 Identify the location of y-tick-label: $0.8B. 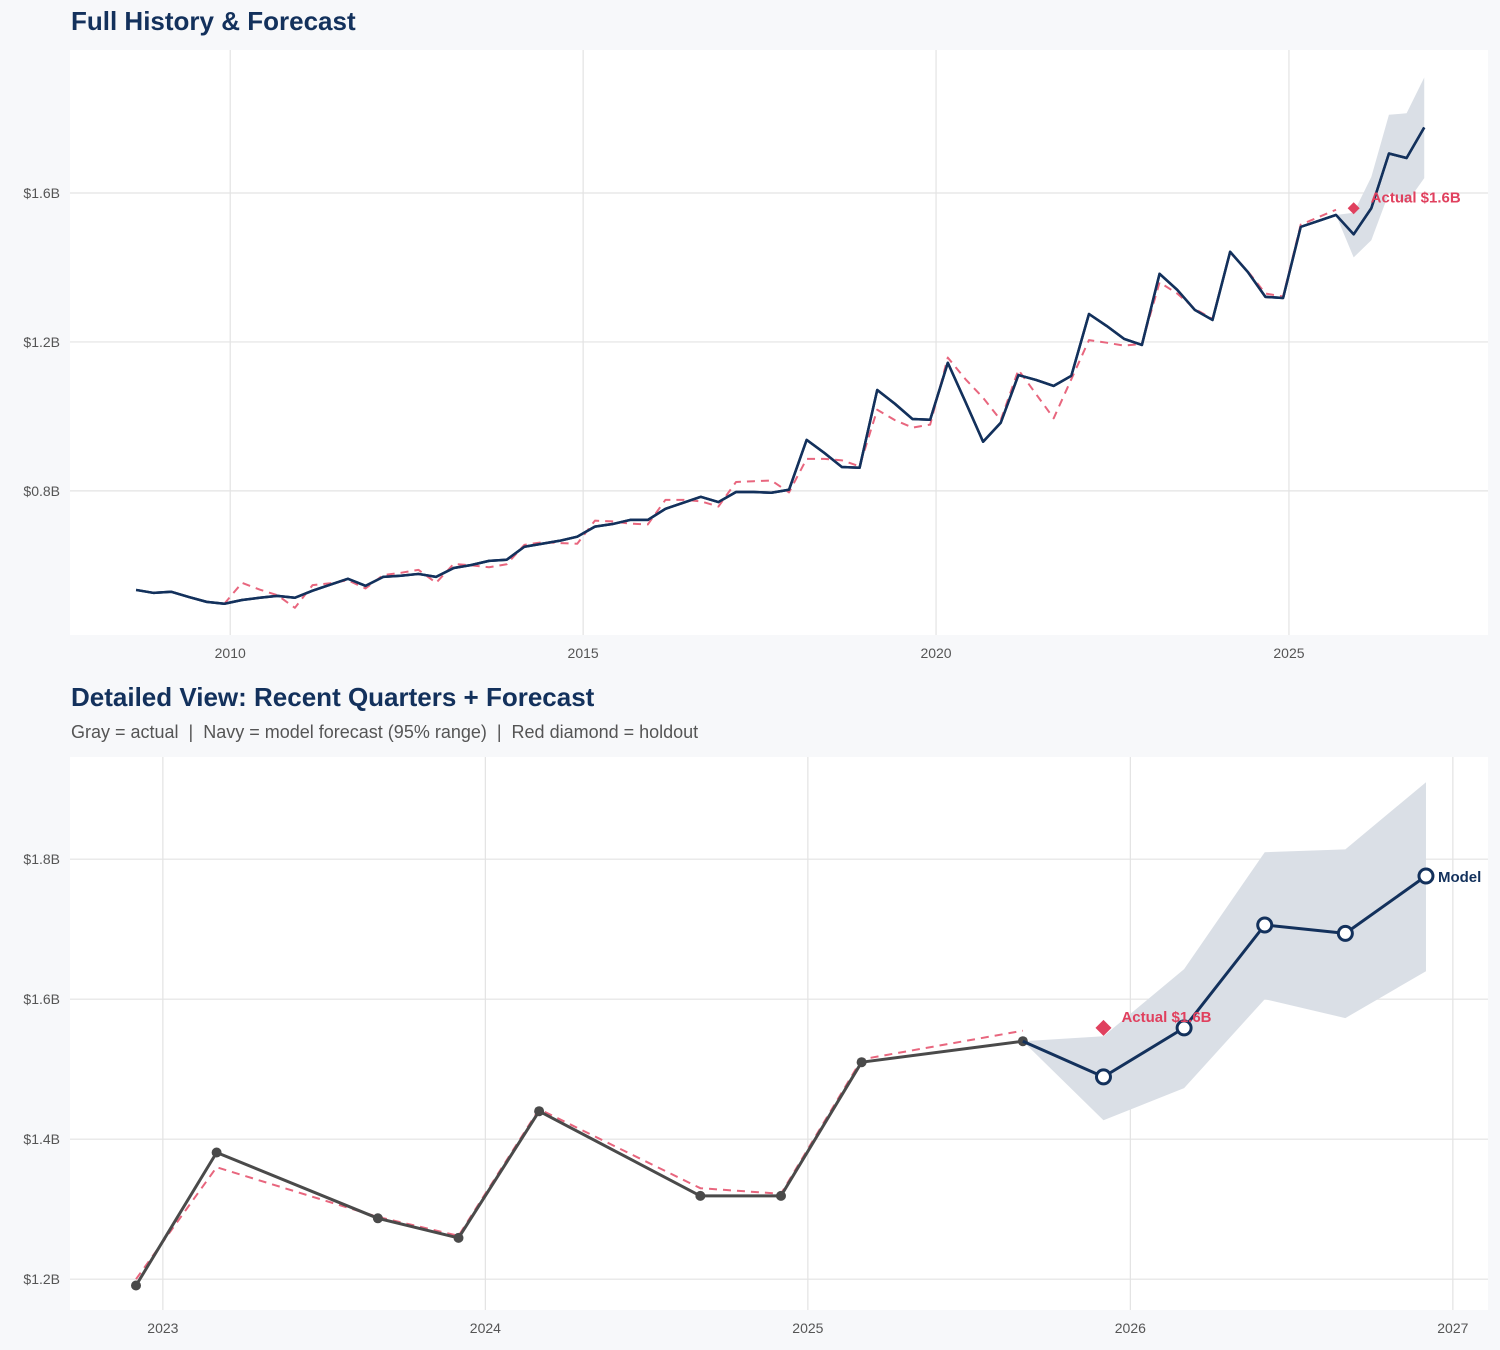
(41, 491).